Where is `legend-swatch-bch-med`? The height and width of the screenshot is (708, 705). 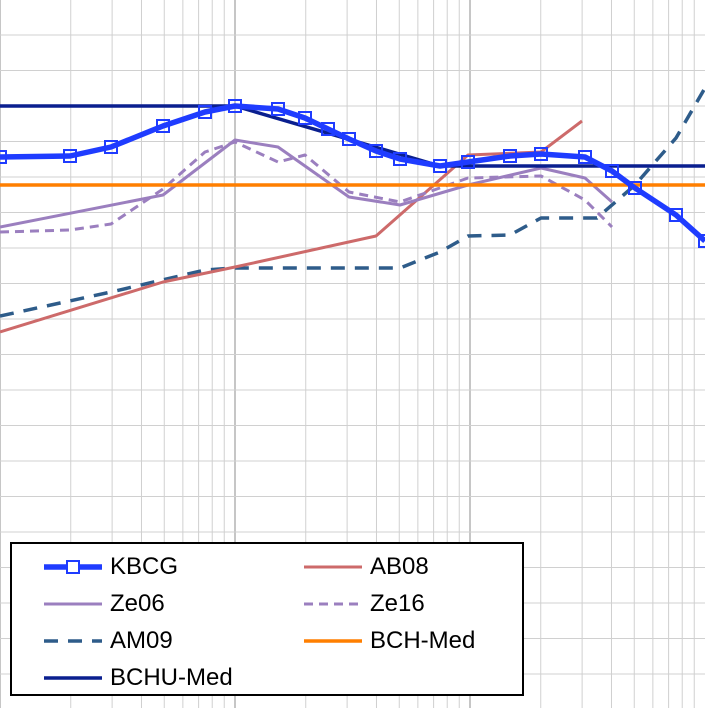 legend-swatch-bch-med is located at coordinates (333, 641).